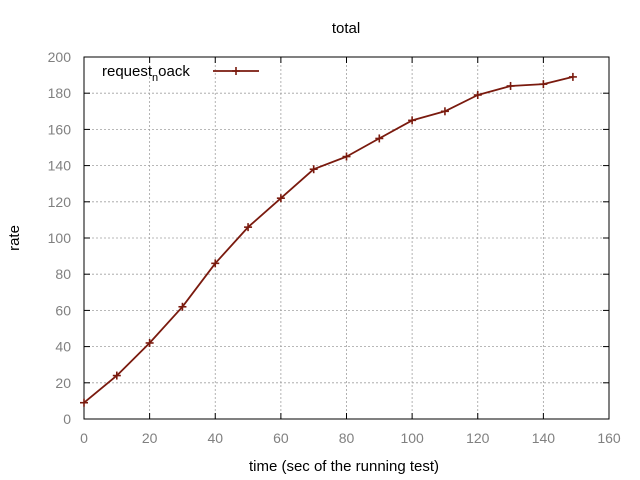 The height and width of the screenshot is (480, 640). What do you see at coordinates (150, 438) in the screenshot?
I see `x-tick-label: 20` at bounding box center [150, 438].